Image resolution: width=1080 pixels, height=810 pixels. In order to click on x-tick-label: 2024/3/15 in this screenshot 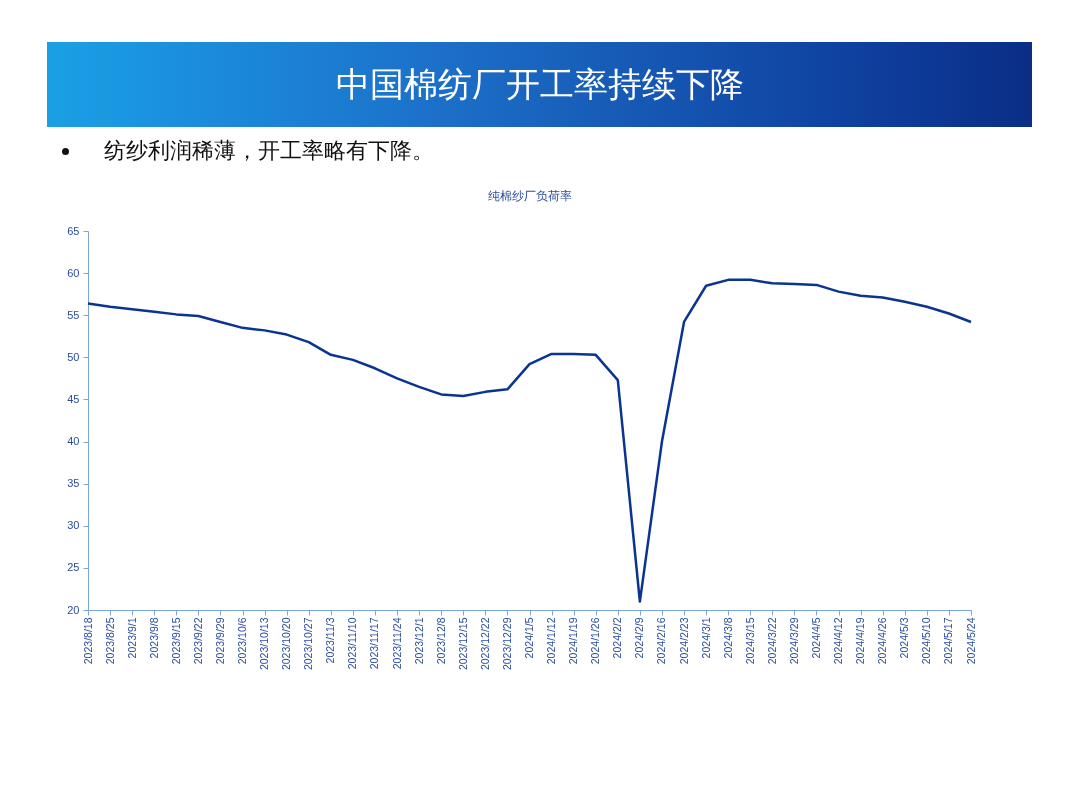, I will do `click(749, 641)`.